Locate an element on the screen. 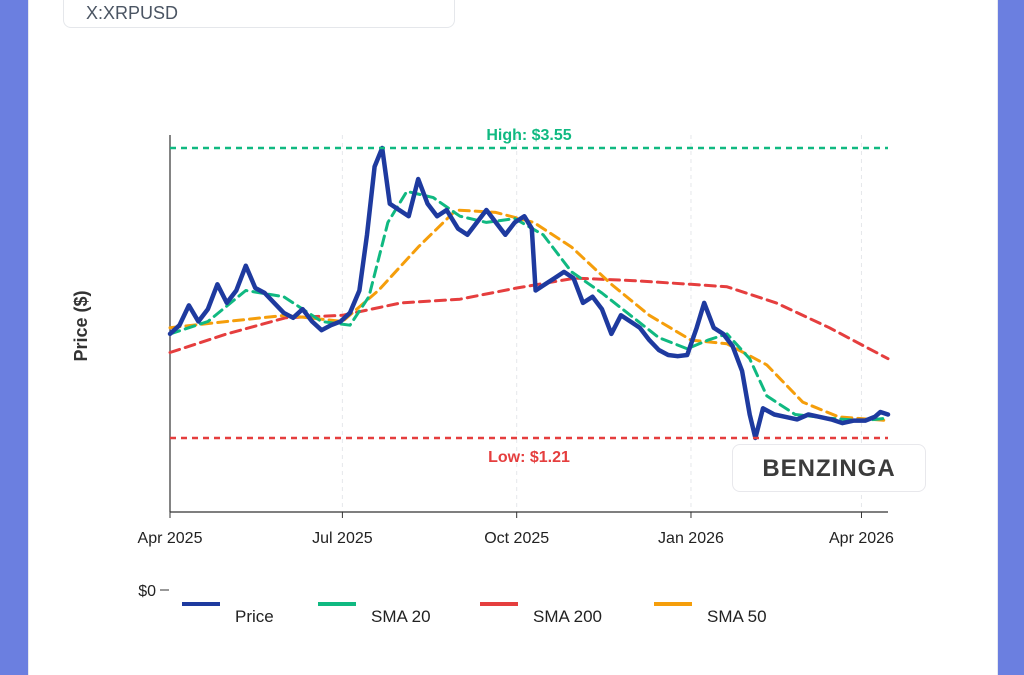  y-axis-label: Price ($) is located at coordinates (81, 325).